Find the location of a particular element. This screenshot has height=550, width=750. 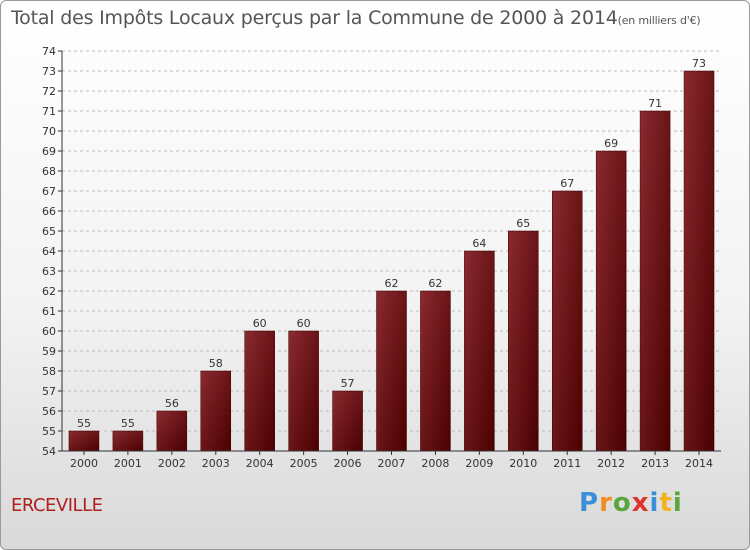

bar-value-label: 67 is located at coordinates (567, 183).